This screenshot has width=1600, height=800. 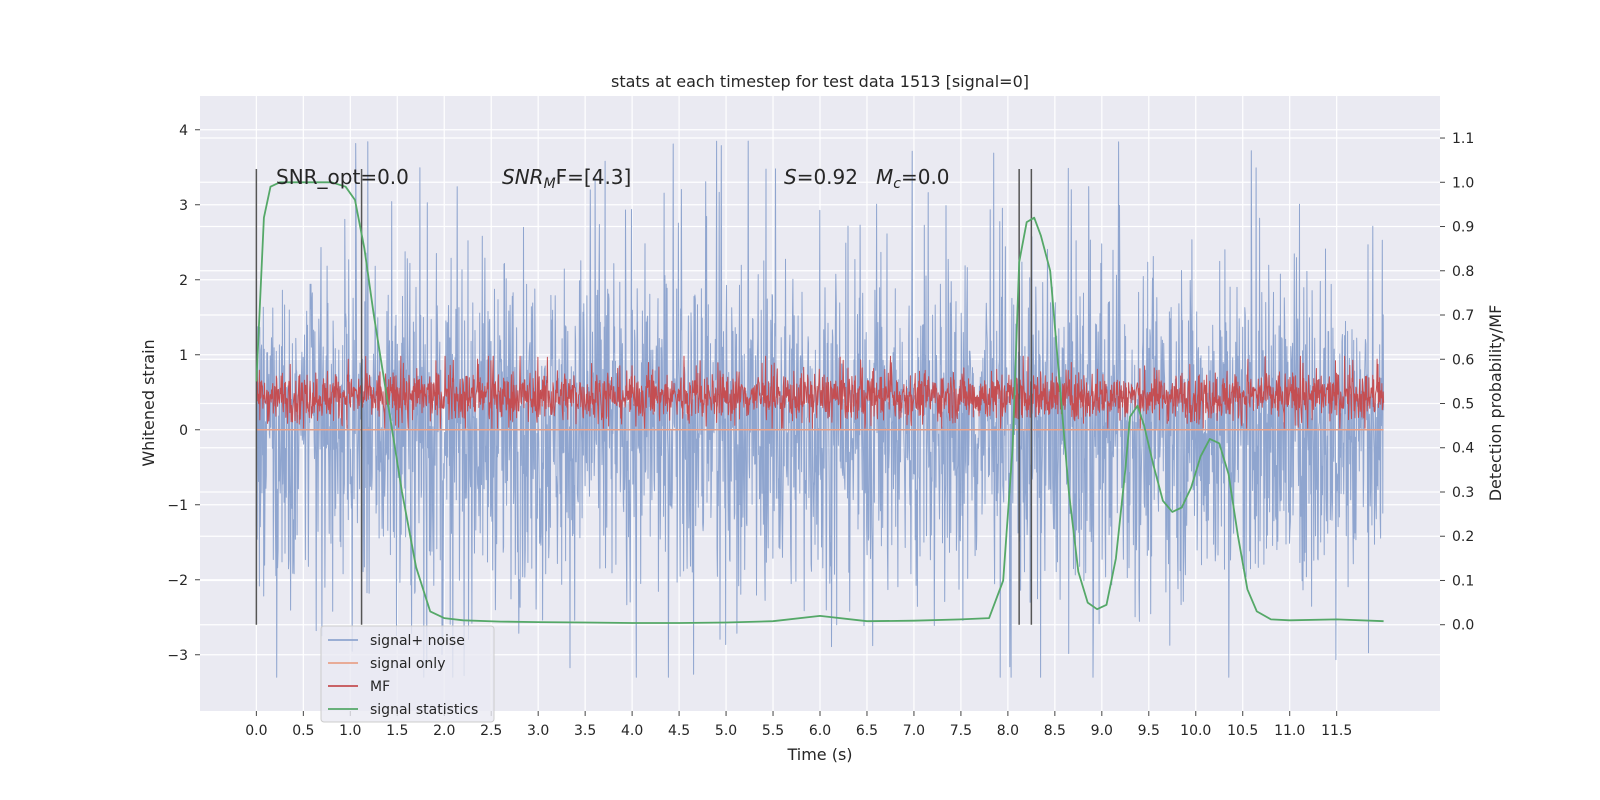 I want to click on y2-axis-label: Detection probability/MF, so click(x=1495, y=403).